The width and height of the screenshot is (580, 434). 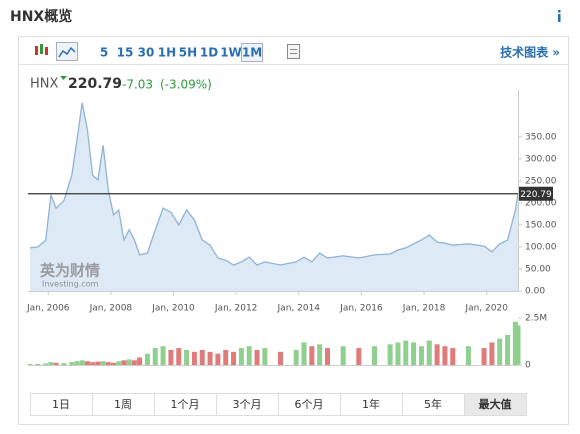 What do you see at coordinates (137, 85) in the screenshot?
I see `change: -7.03` at bounding box center [137, 85].